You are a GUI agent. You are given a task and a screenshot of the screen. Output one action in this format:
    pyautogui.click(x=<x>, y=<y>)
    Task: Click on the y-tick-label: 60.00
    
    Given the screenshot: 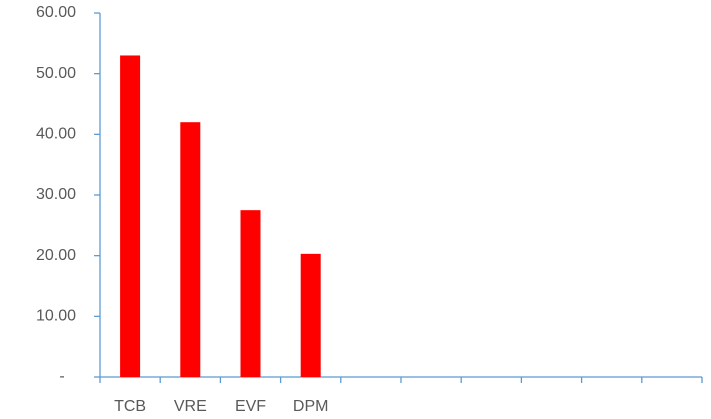 What is the action you would take?
    pyautogui.click(x=56, y=12)
    